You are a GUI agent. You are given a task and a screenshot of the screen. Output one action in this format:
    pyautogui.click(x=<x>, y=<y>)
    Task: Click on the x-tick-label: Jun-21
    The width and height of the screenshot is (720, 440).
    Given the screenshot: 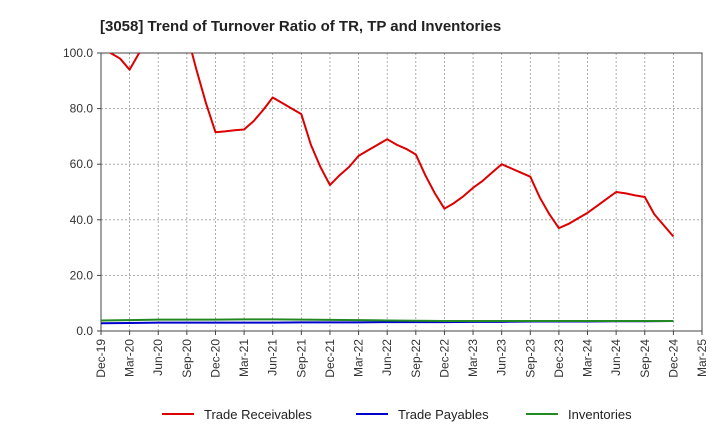 What is the action you would take?
    pyautogui.click(x=273, y=357)
    